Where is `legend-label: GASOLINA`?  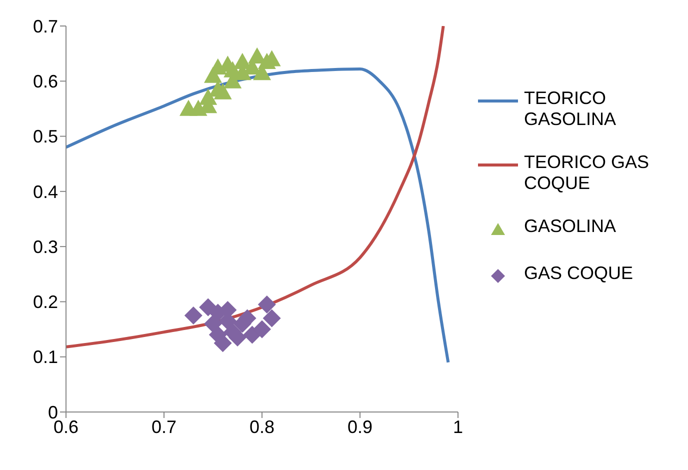
legend-label: GASOLINA is located at coordinates (571, 226).